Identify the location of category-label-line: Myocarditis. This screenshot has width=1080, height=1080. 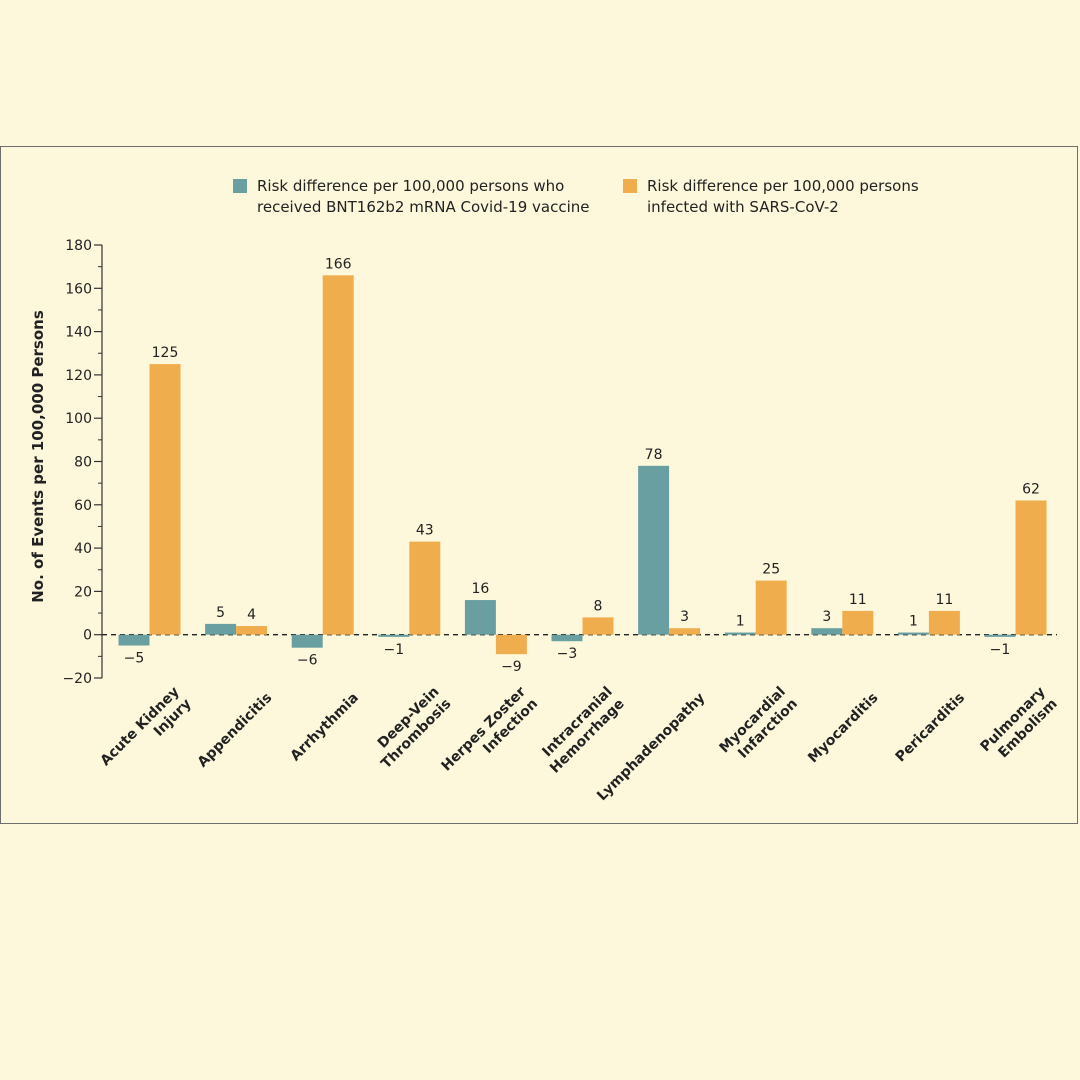
(843, 728).